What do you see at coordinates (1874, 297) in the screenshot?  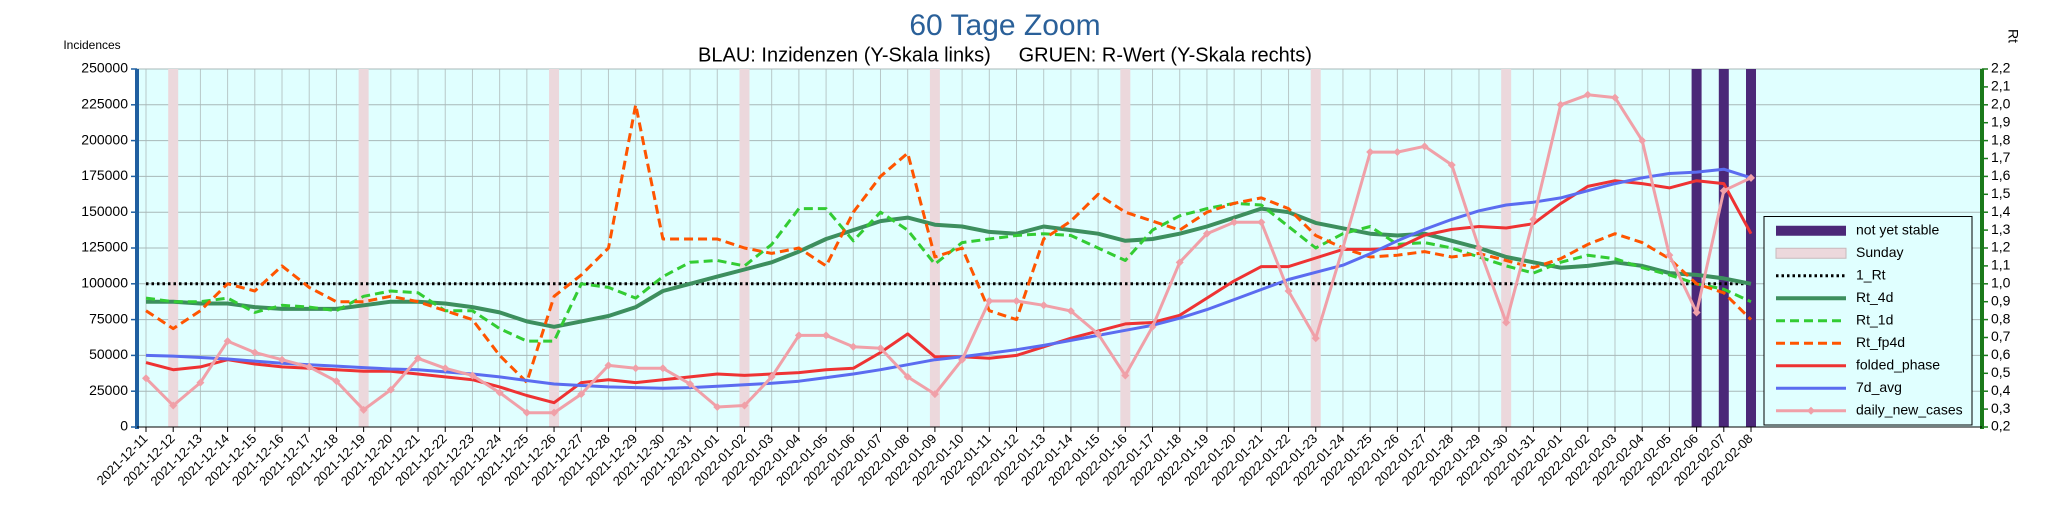 I see `legend-label: Rt_4d` at bounding box center [1874, 297].